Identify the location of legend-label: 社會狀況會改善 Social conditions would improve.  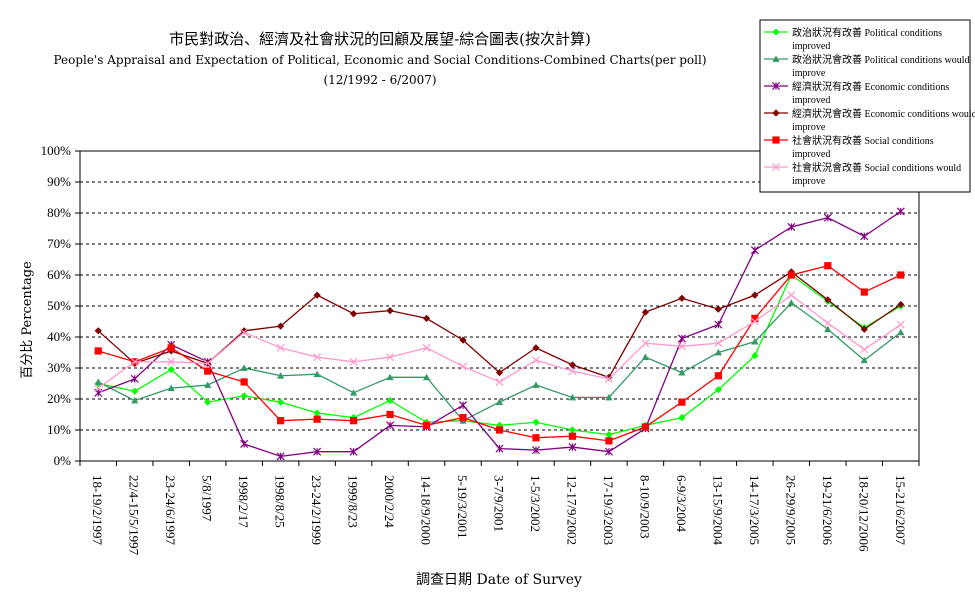
(876, 174).